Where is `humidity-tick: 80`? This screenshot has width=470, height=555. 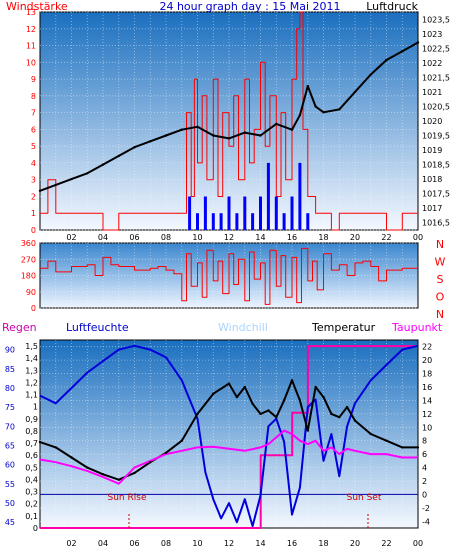 humidity-tick: 80 is located at coordinates (10, 388).